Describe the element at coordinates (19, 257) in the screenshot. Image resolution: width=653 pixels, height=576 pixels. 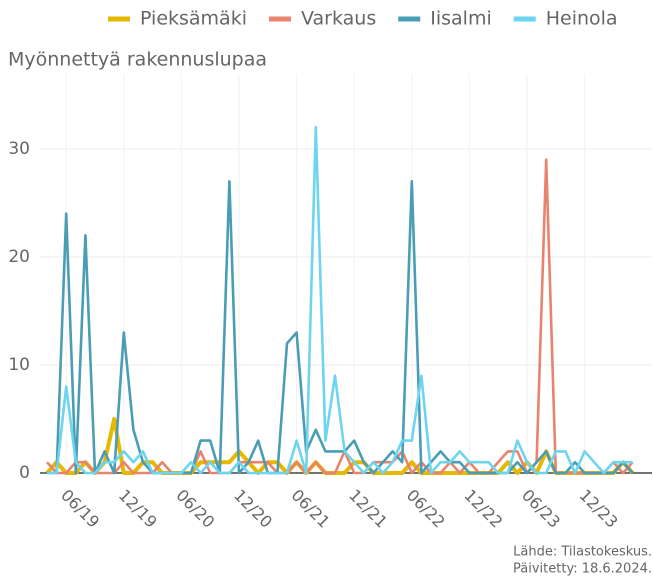
I see `y-tick-label: 20` at that location.